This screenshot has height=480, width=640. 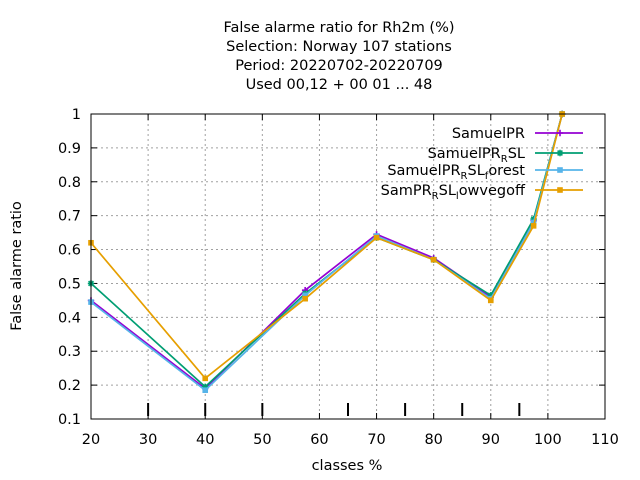 What do you see at coordinates (339, 85) in the screenshot?
I see `title-line-4: Used 00,12 + 00 01 ... 48` at bounding box center [339, 85].